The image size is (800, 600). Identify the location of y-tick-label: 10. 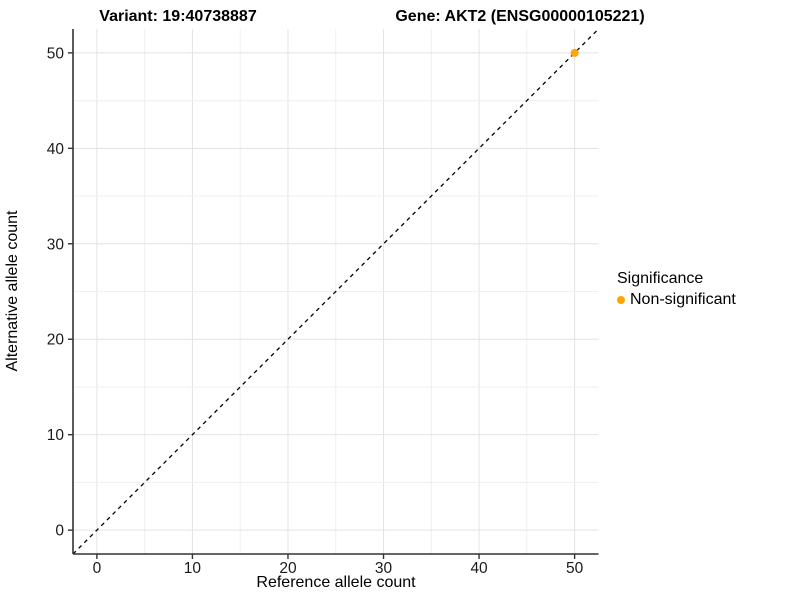
(56, 435).